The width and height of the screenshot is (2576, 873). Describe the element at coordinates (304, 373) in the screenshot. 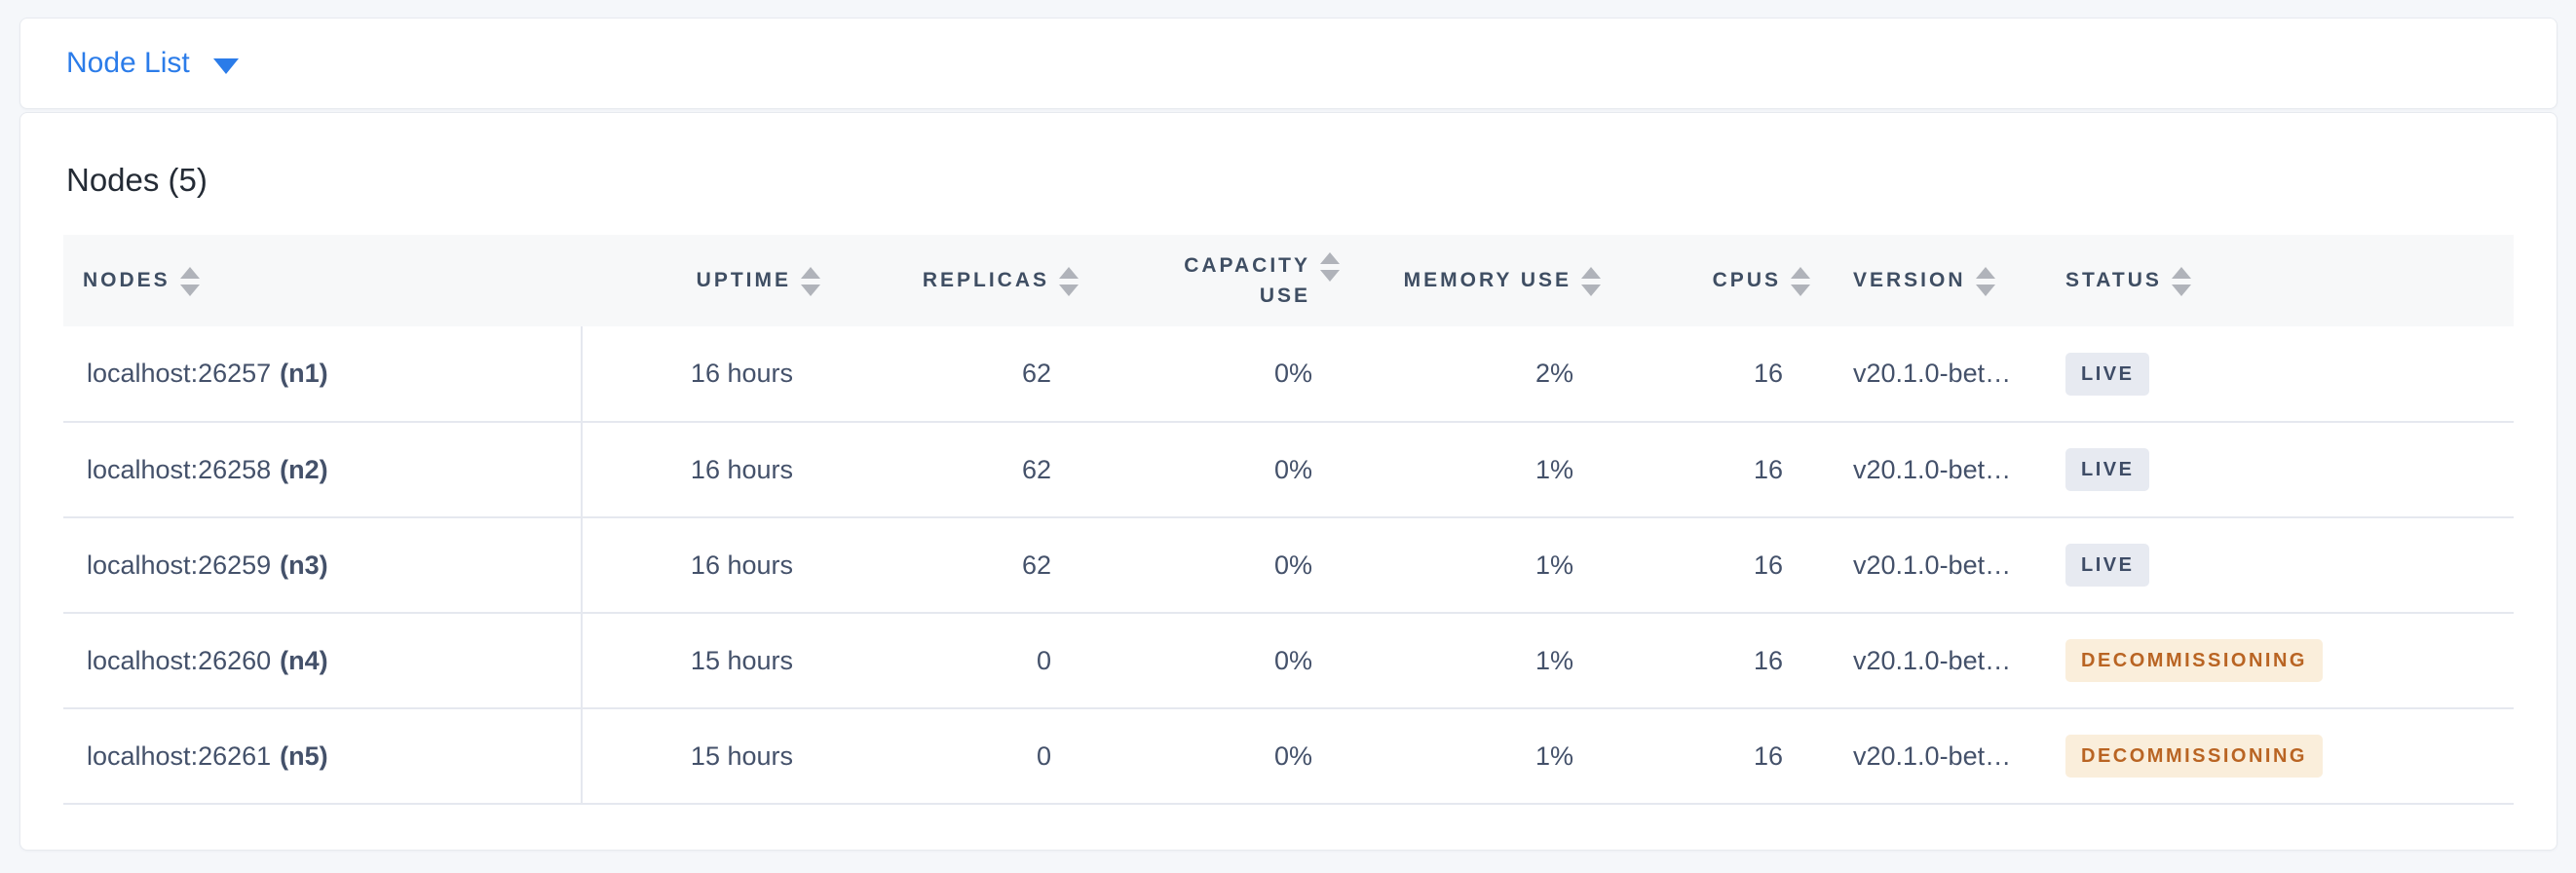

I see `node-id: (n1)` at that location.